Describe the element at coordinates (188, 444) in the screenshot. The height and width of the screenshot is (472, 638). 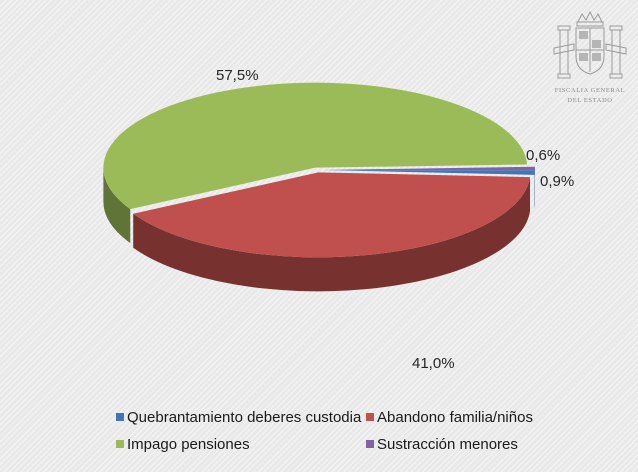
I see `legend-label-impago: Impago pensiones` at that location.